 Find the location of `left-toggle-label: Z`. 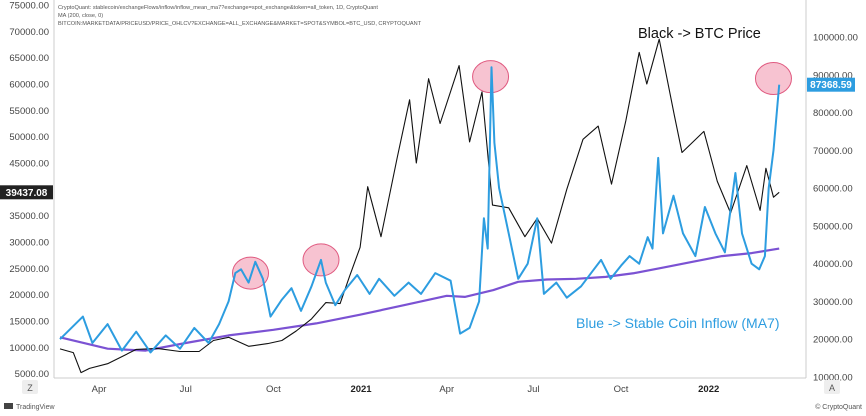

left-toggle-label: Z is located at coordinates (30, 388).